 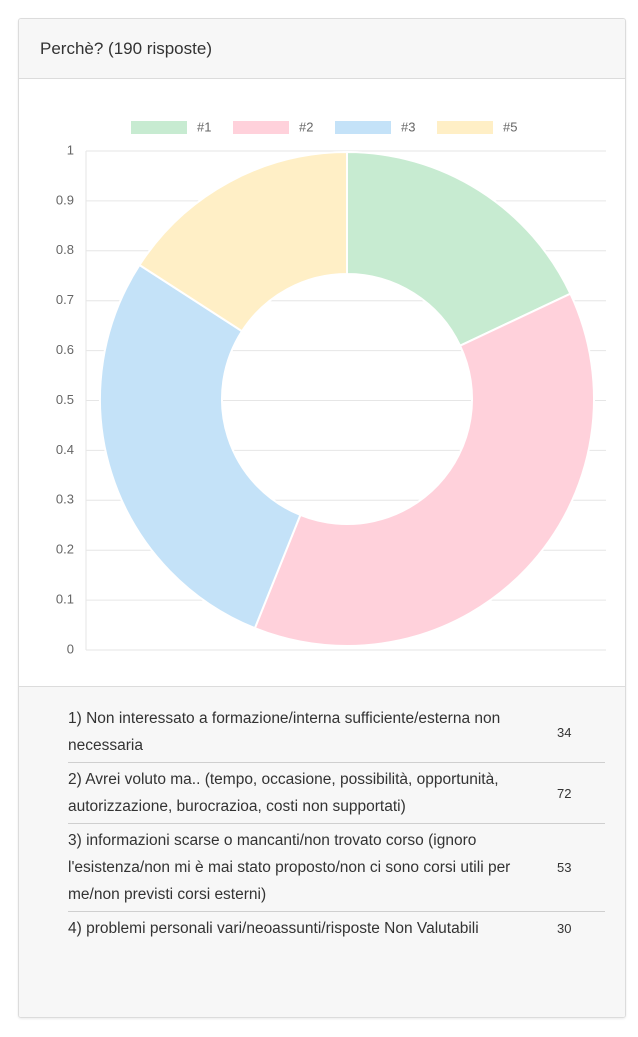 I want to click on y-tick-label: 0.5, so click(x=65, y=399).